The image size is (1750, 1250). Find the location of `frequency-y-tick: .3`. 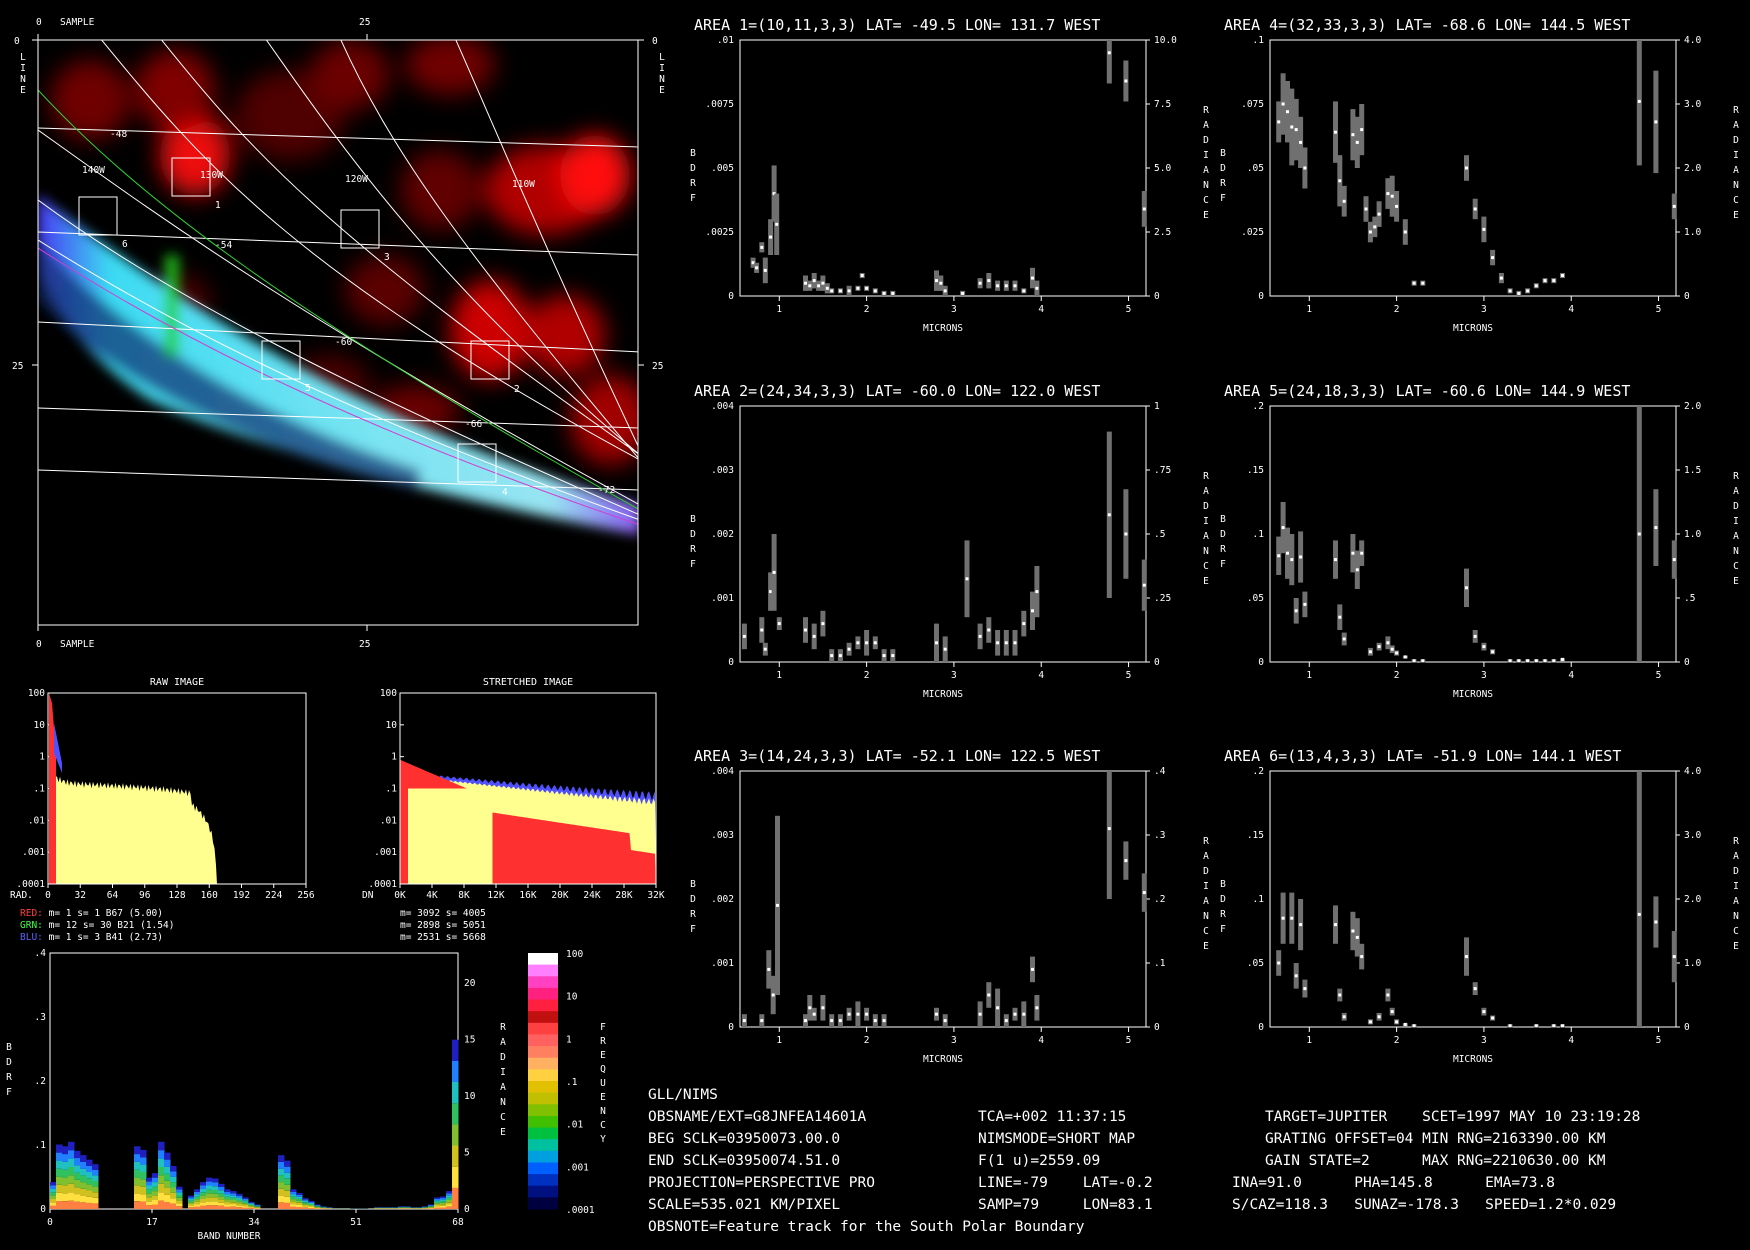

frequency-y-tick: .3 is located at coordinates (40, 1017).